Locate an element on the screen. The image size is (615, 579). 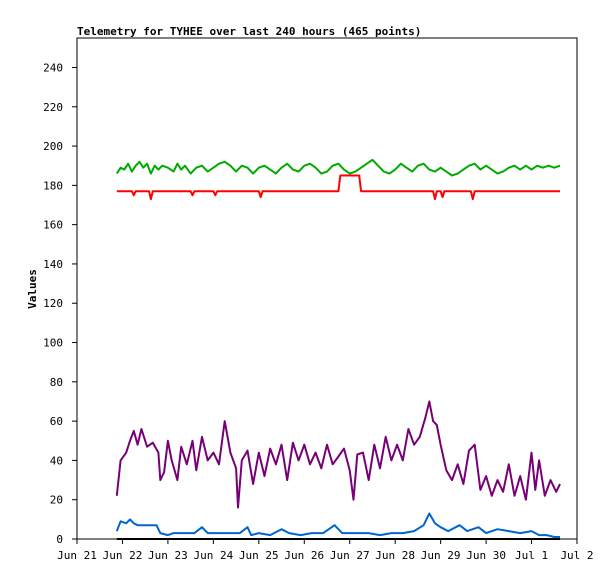
x-tick-label: Jul 2 is located at coordinates (576, 555).